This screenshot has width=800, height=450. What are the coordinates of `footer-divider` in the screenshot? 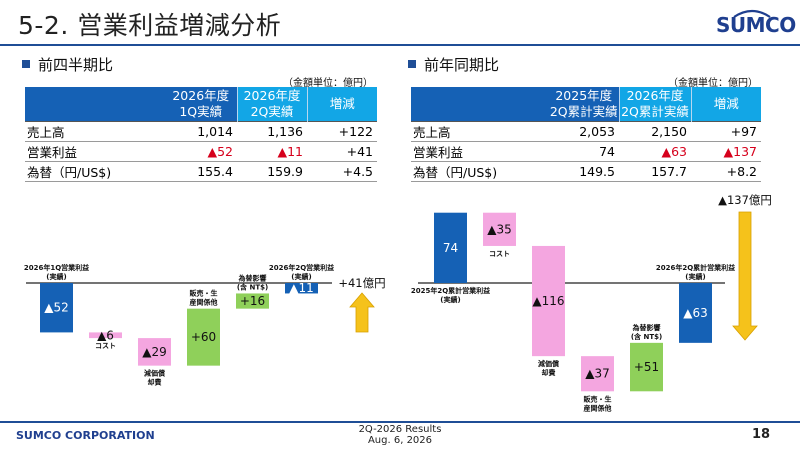 It's located at (400, 422).